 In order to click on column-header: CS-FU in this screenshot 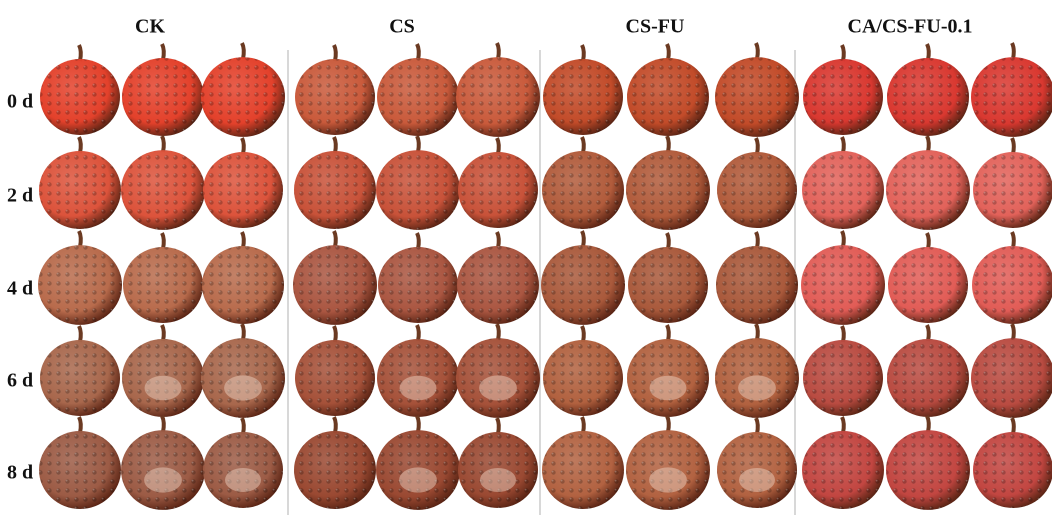, I will do `click(655, 27)`.